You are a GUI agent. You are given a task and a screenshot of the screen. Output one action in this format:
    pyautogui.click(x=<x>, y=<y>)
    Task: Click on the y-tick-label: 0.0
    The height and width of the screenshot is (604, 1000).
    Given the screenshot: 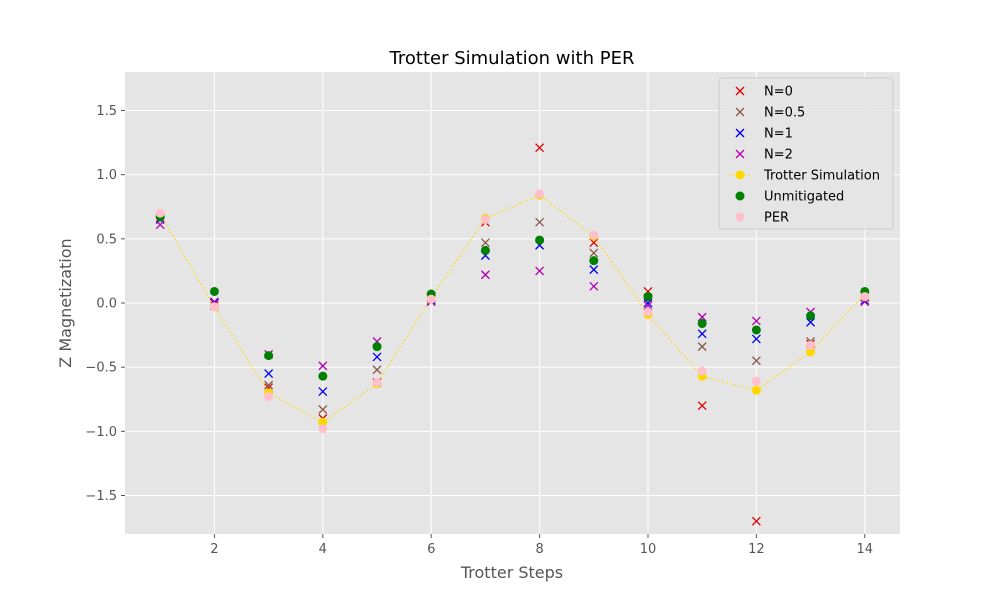 What is the action you would take?
    pyautogui.click(x=106, y=304)
    